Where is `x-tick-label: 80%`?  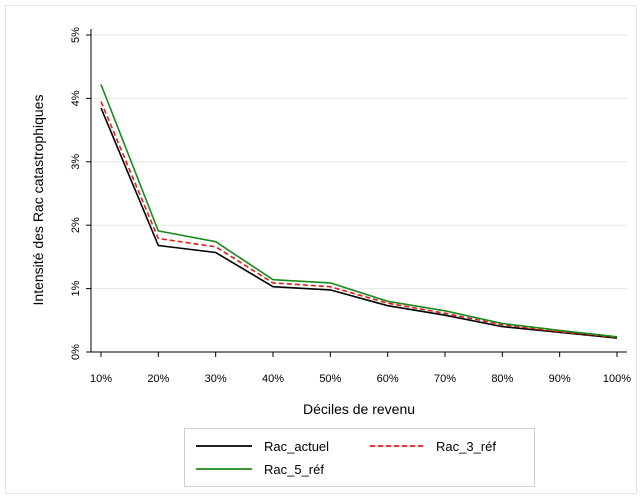 x-tick-label: 80% is located at coordinates (502, 379).